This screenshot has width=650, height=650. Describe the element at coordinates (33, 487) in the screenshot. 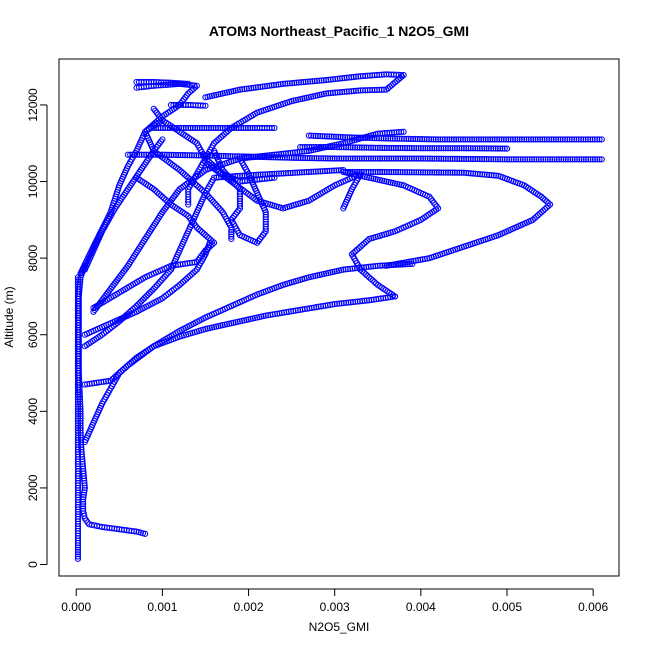

I see `y-tick-label: 2000` at that location.